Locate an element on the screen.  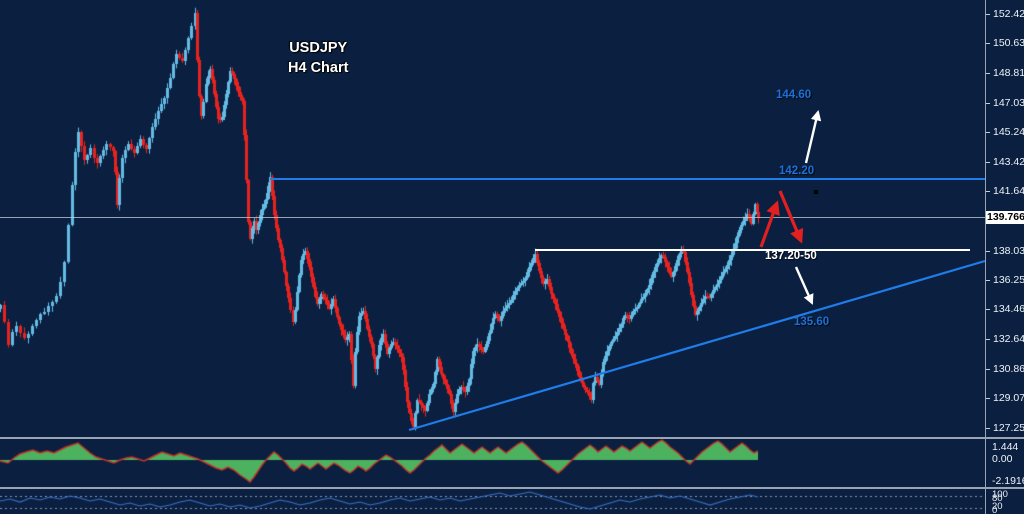
price-axis-label: 148.815 is located at coordinates (1008, 73).